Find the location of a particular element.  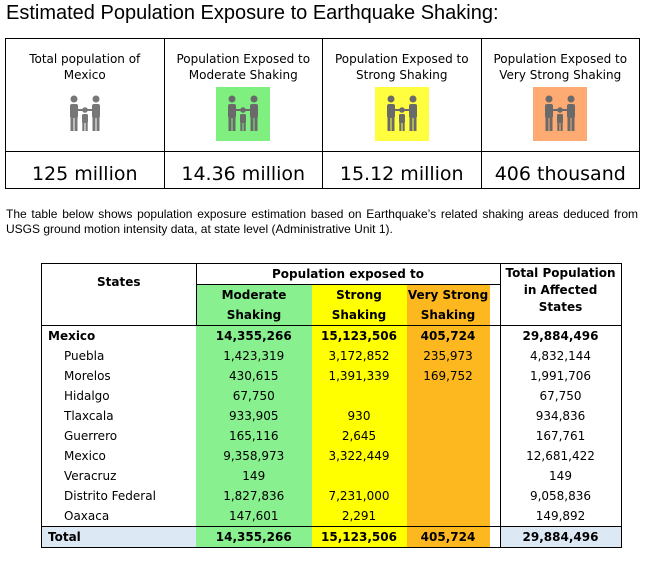

card-label: Population Exposed to Strong Shaking is located at coordinates (401, 67).